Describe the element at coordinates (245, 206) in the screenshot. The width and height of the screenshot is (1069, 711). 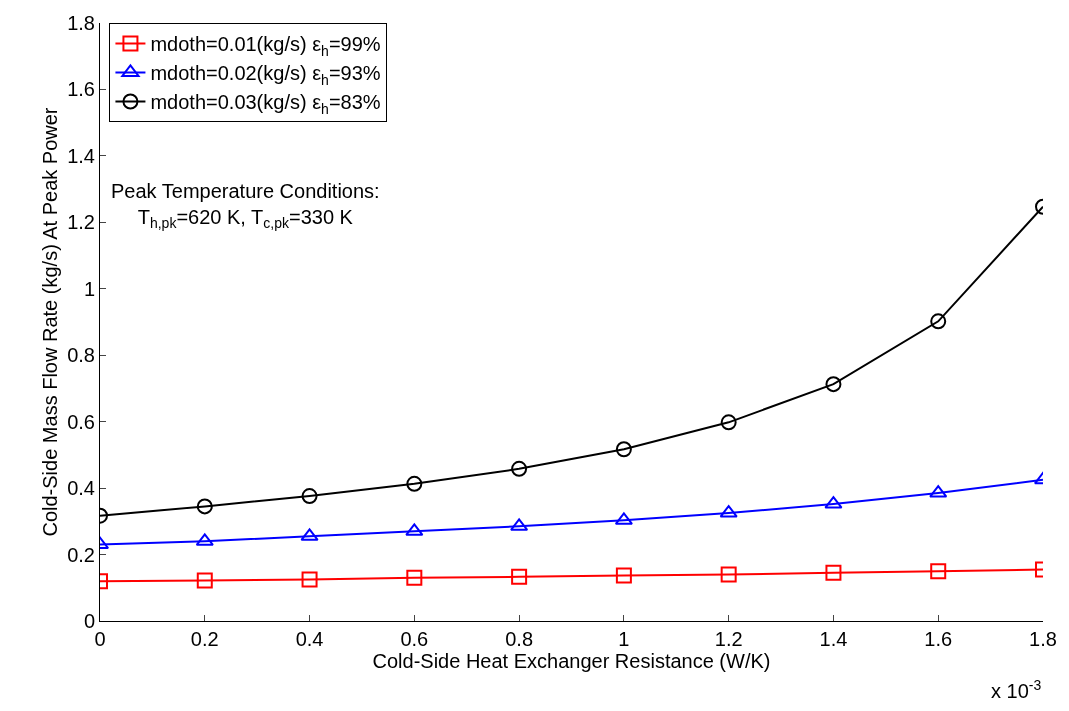
I see `annotation: Peak Temperature Conditions: T$_{h,pk}$=620 K, T$_{c,pk}$=330 K` at that location.